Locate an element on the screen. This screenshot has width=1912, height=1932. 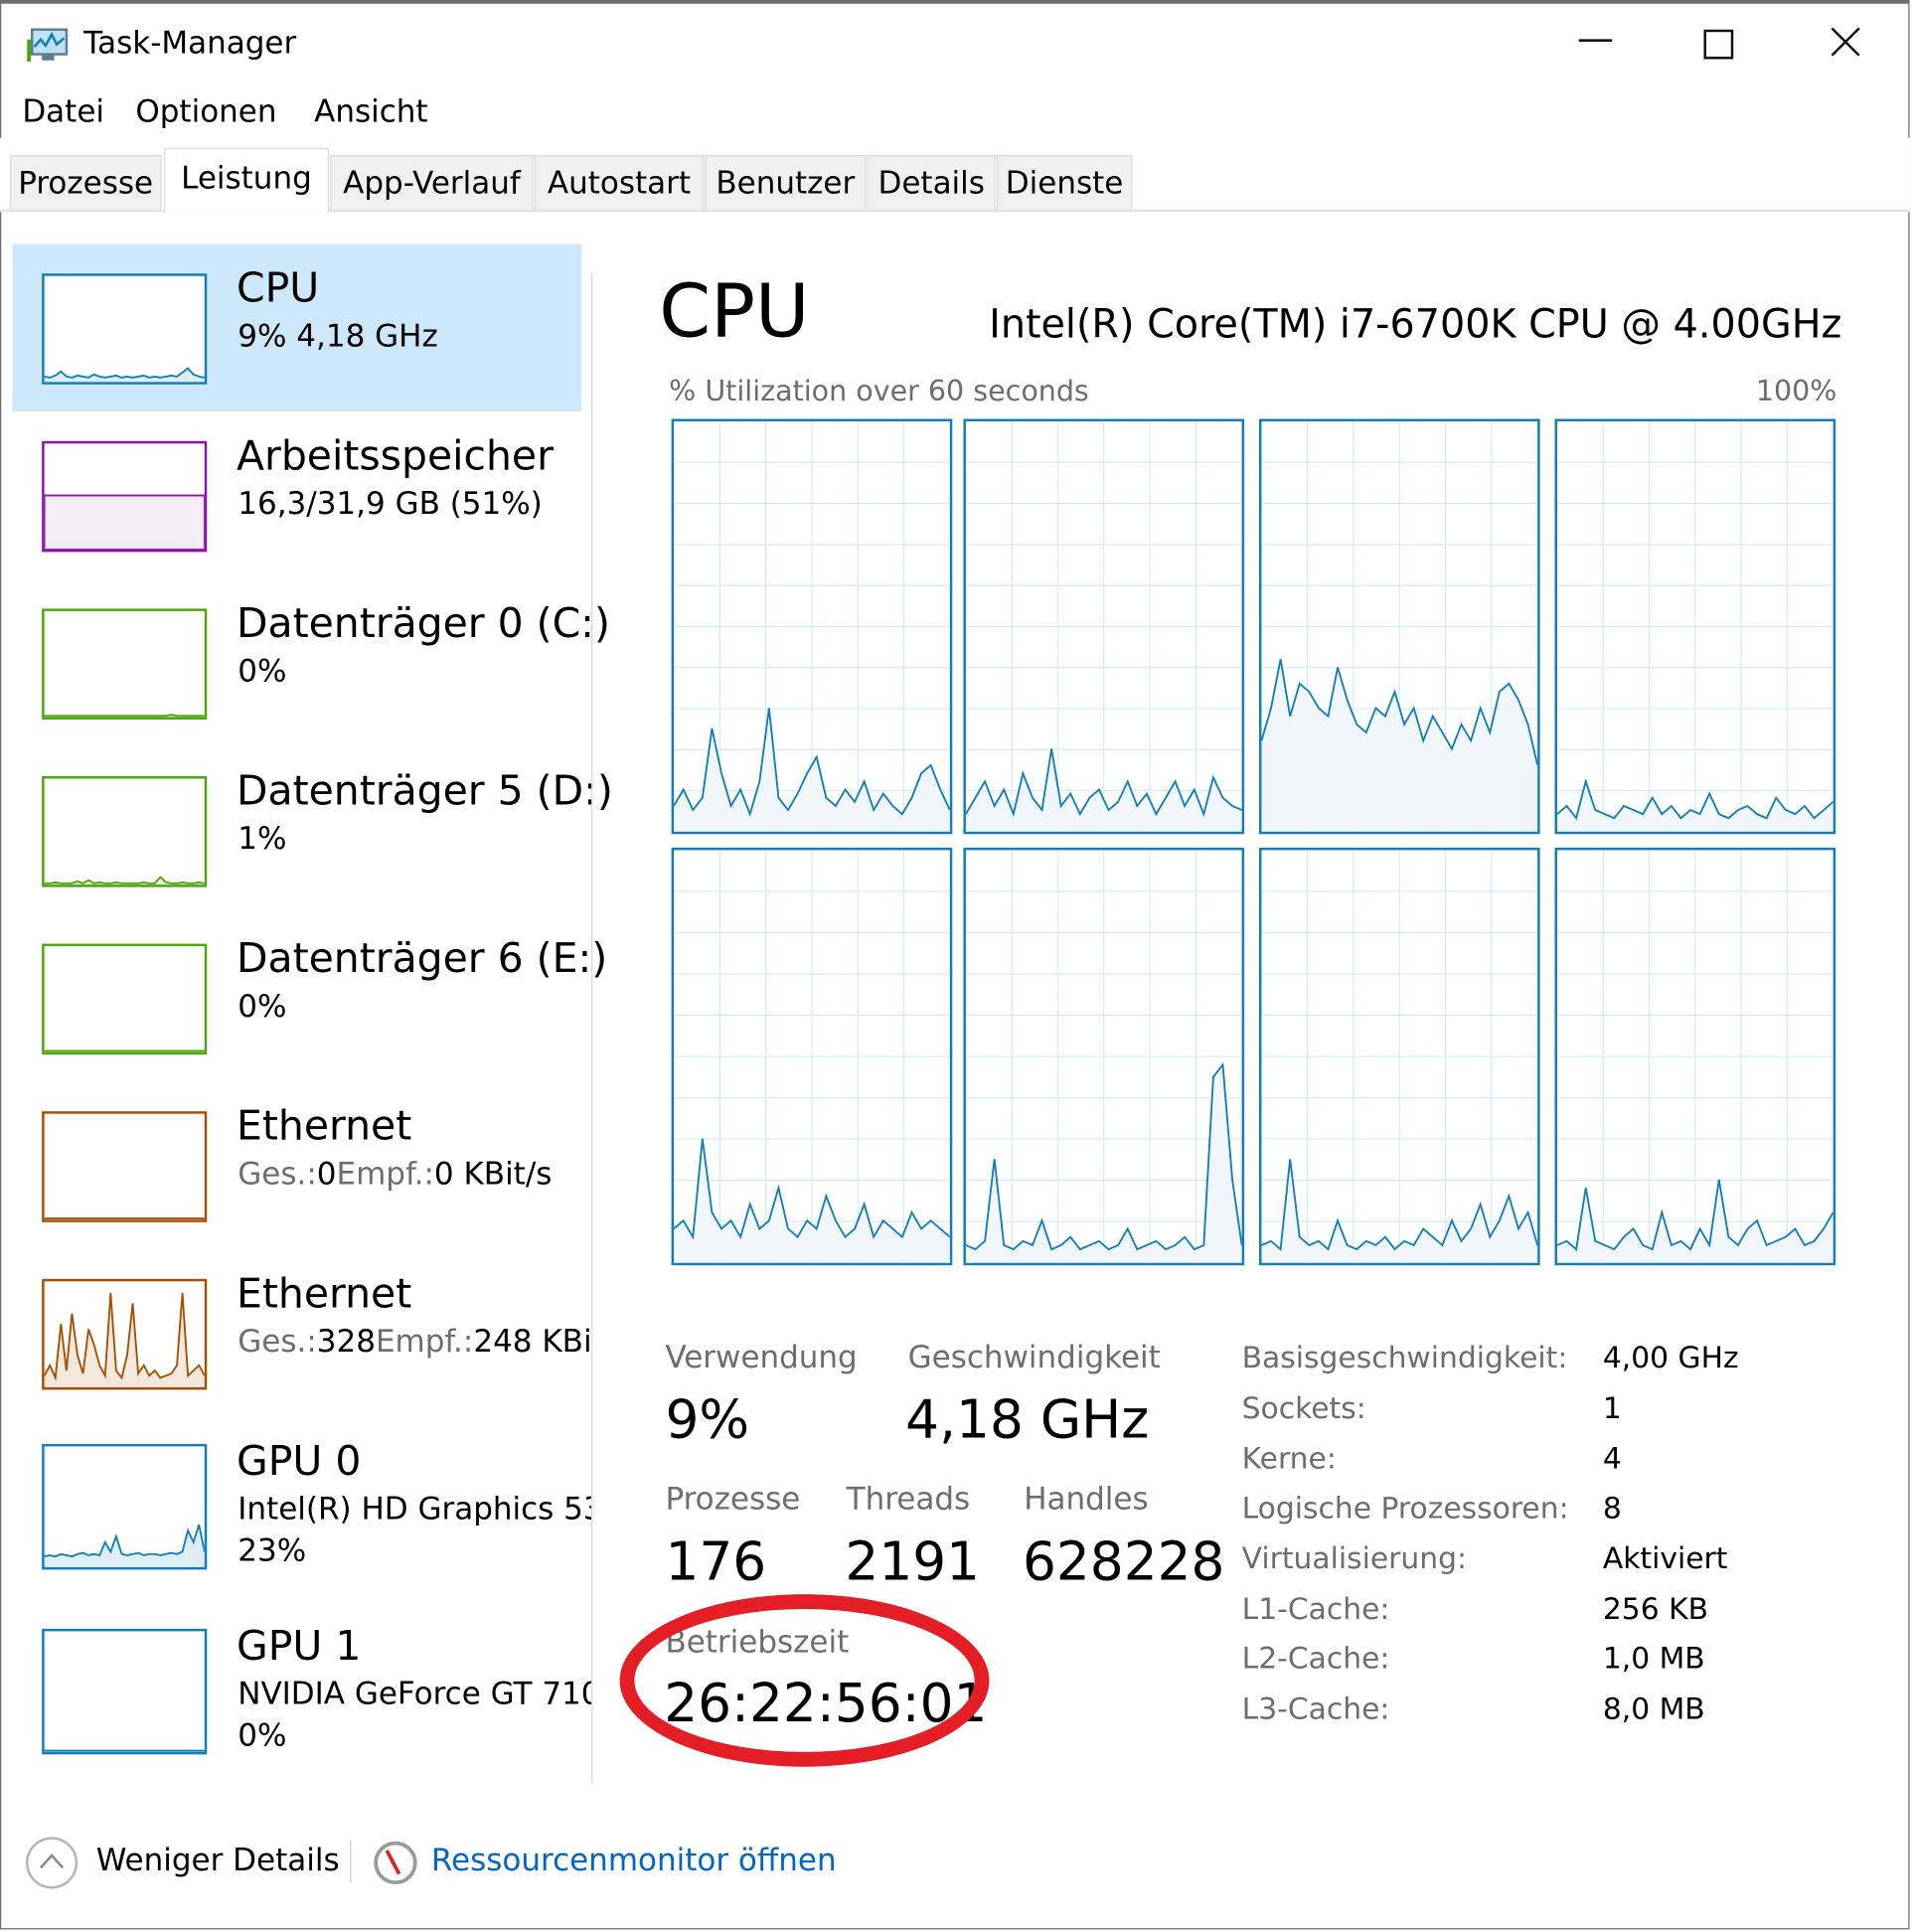
tab-autostart: Autostart is located at coordinates (619, 182).